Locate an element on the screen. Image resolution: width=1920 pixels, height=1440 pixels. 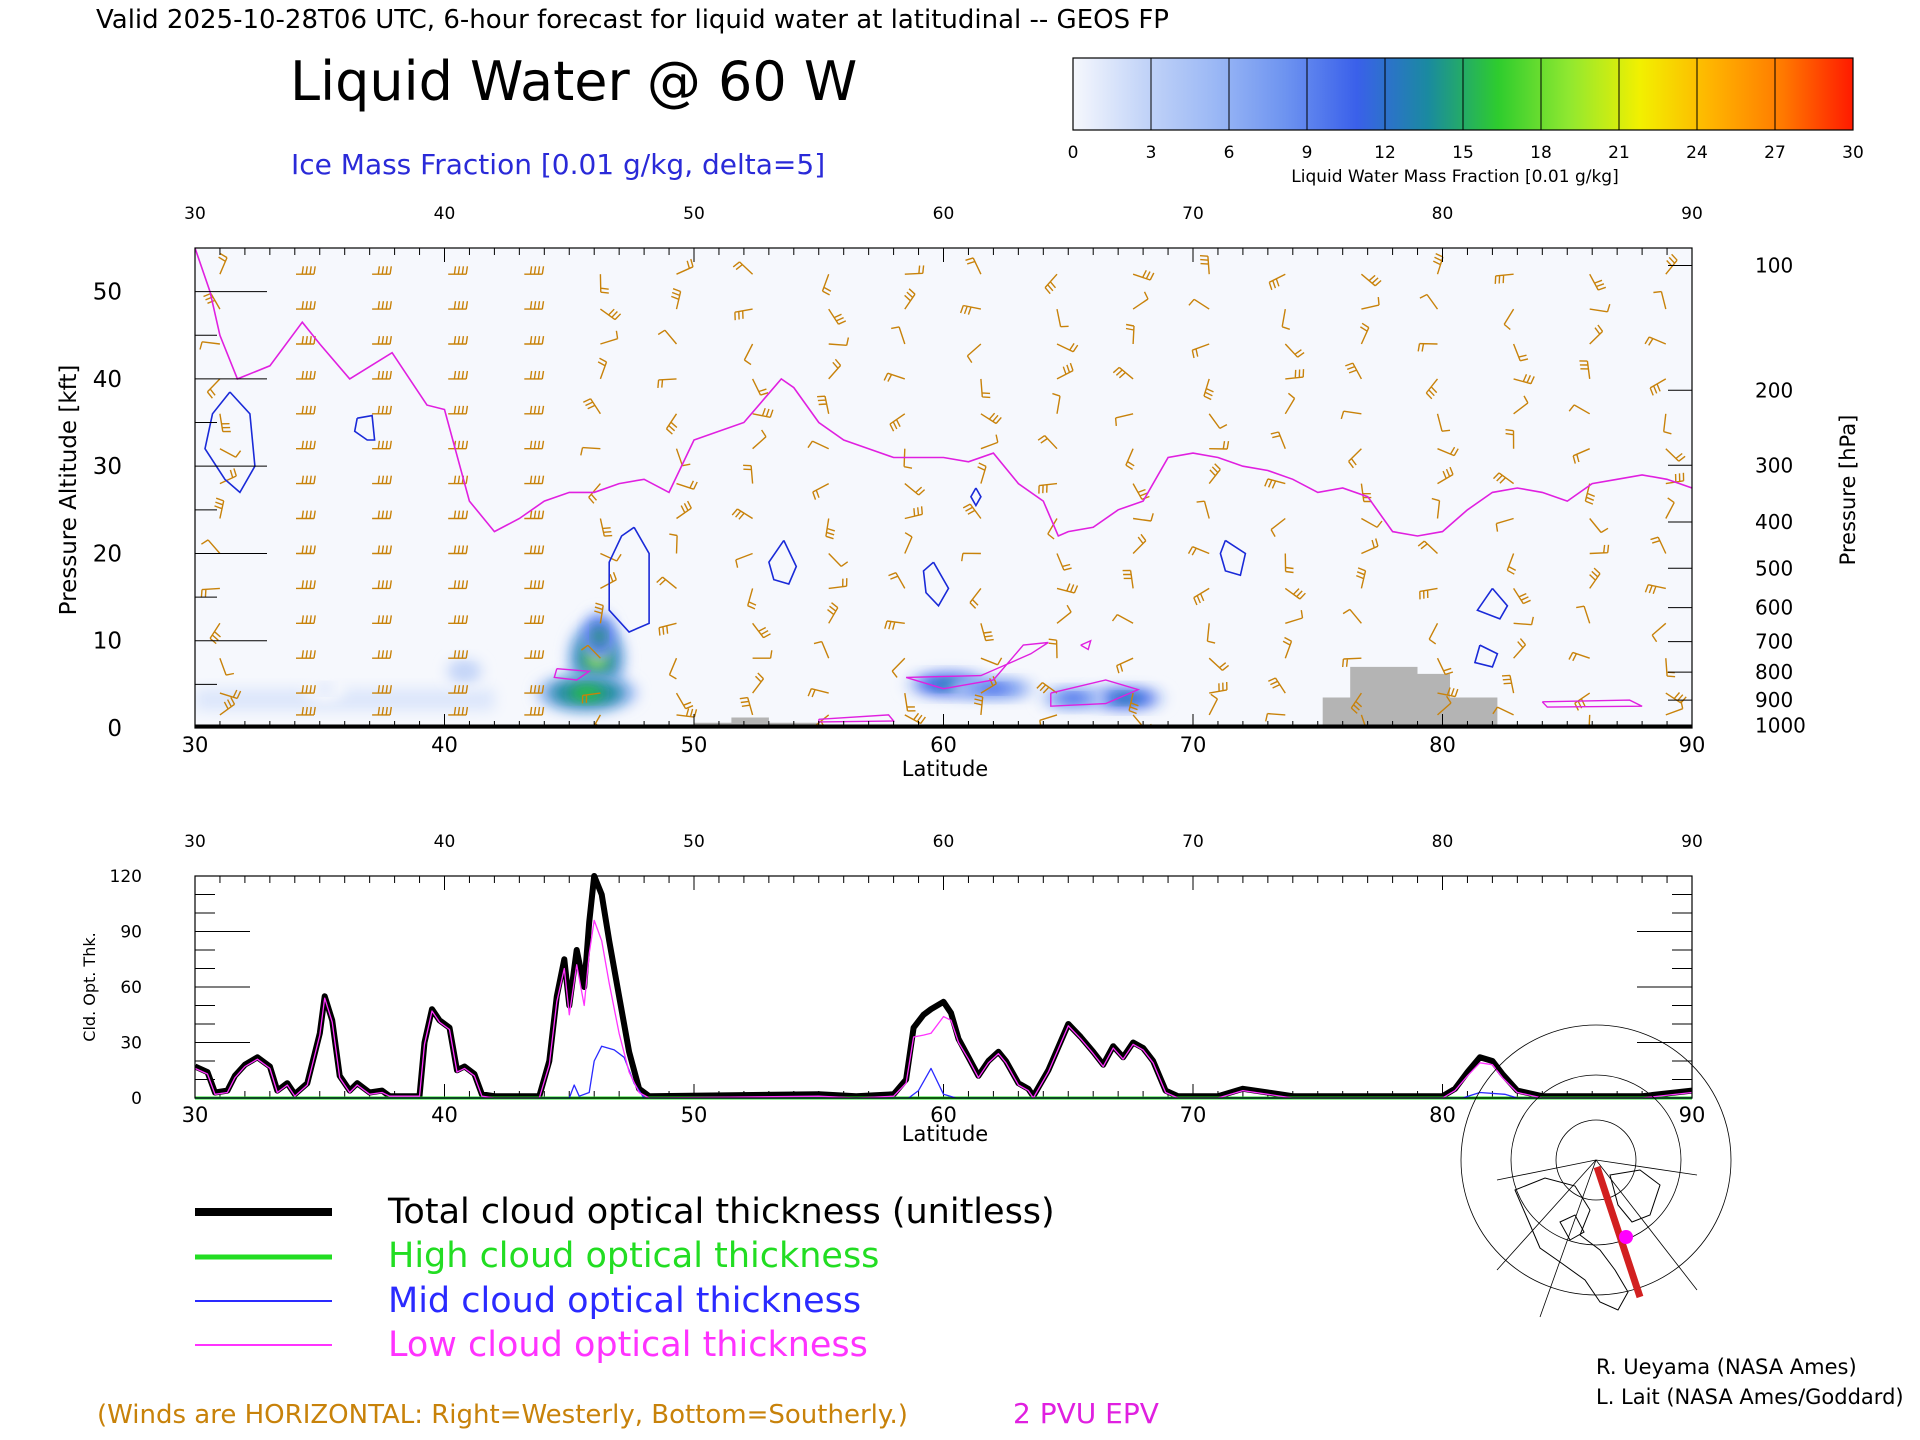
y-tick-label: 60 is located at coordinates (131, 988).